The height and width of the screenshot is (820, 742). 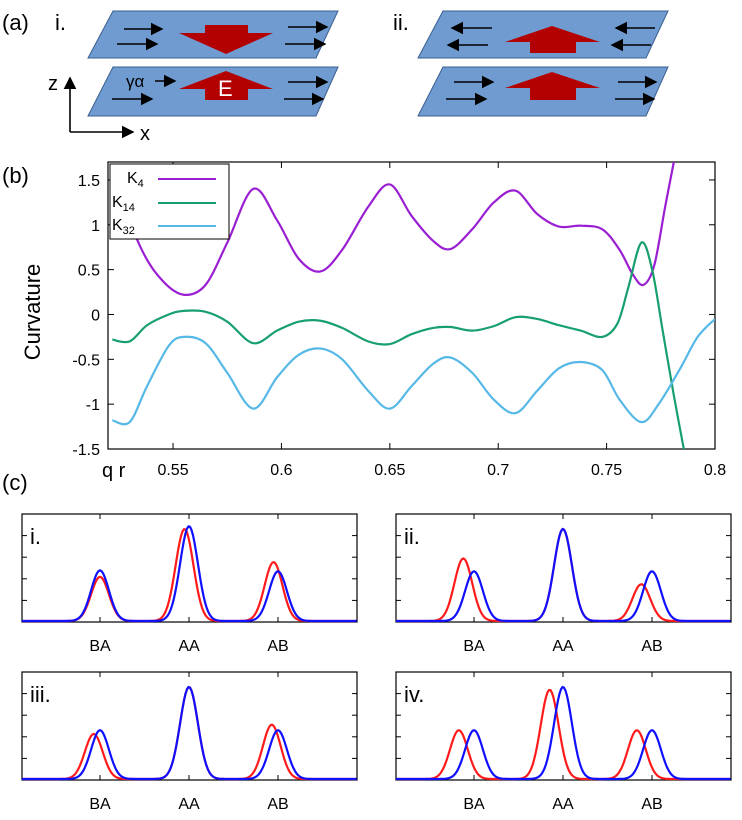 I want to click on y-tick-label: -1.5, so click(x=86, y=450).